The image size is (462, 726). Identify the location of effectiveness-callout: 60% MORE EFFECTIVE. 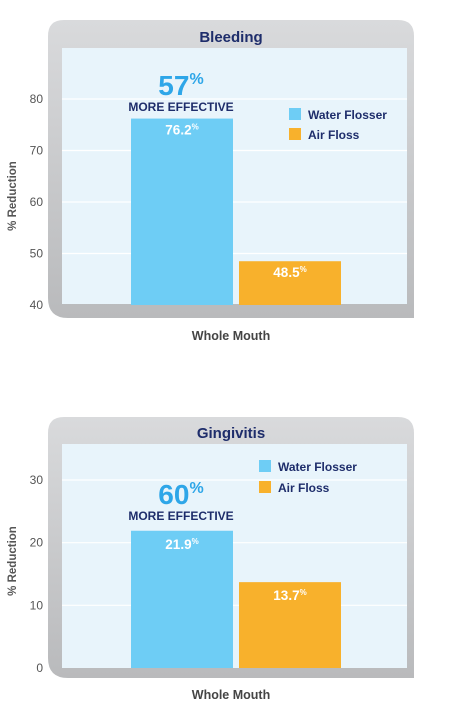
(180, 501).